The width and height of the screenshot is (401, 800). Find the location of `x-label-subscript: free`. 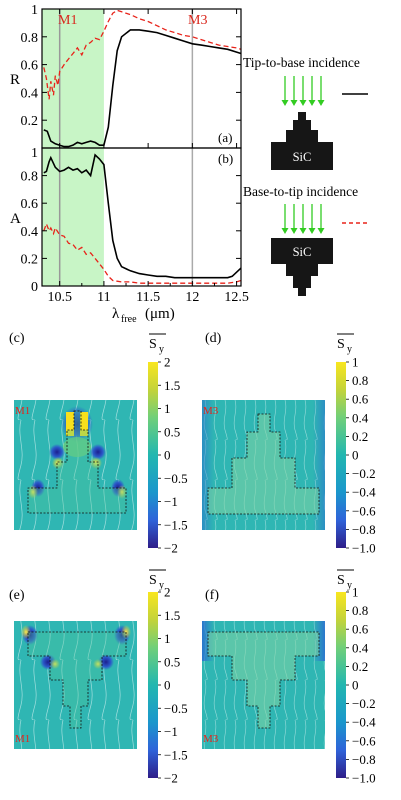

x-label-subscript: free is located at coordinates (129, 319).